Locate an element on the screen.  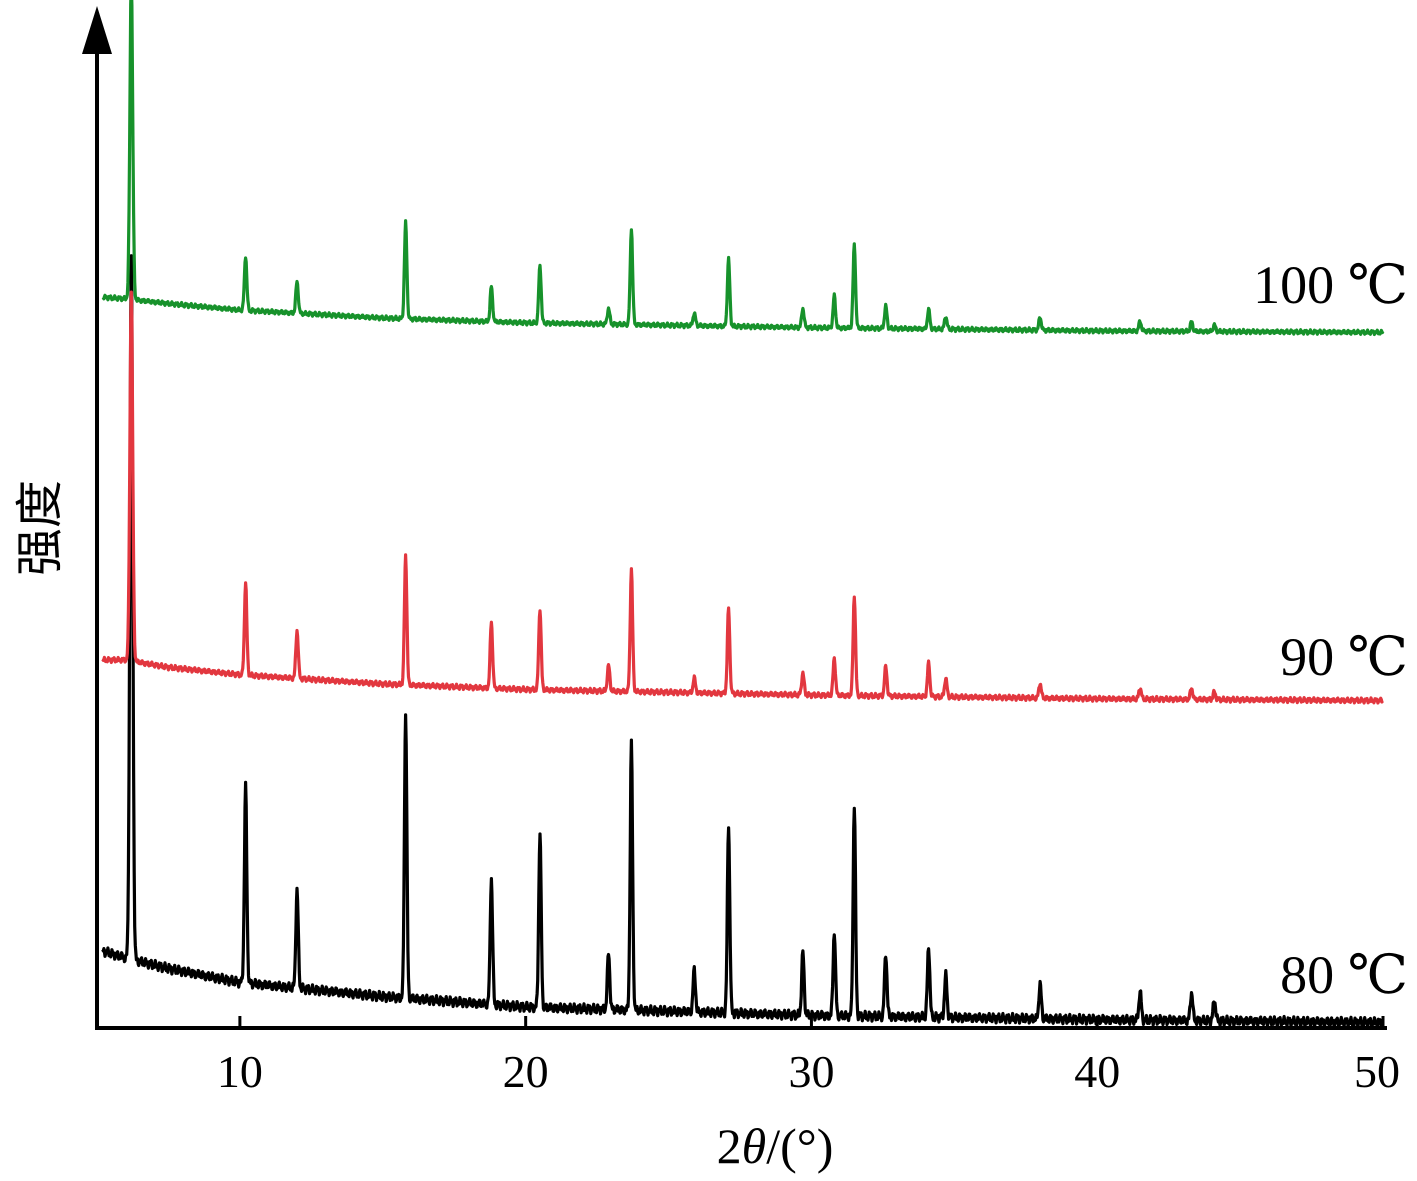
series-label-1: 80 ℃ is located at coordinates (1344, 975).